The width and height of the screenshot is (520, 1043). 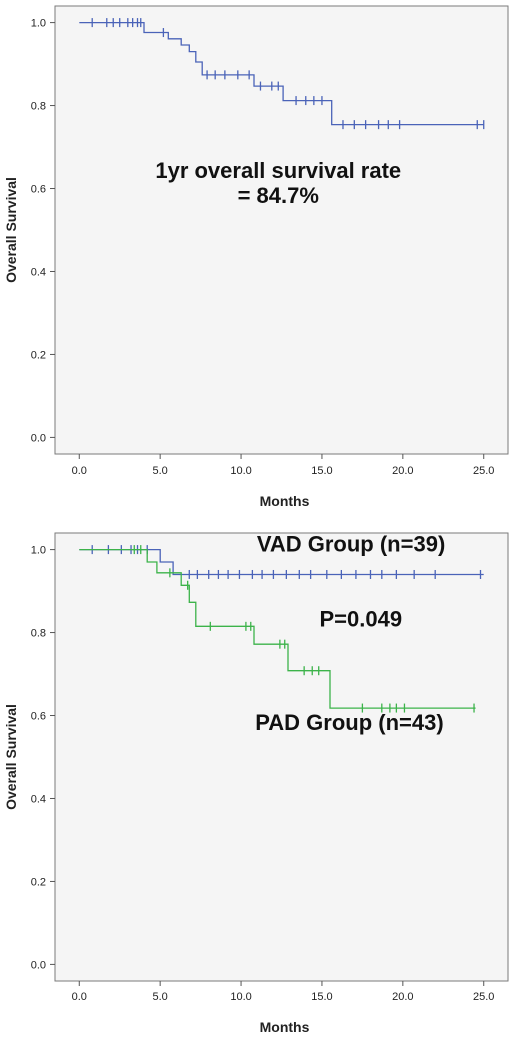 I want to click on annotation-text: 1yr overall survival rate, so click(x=278, y=170).